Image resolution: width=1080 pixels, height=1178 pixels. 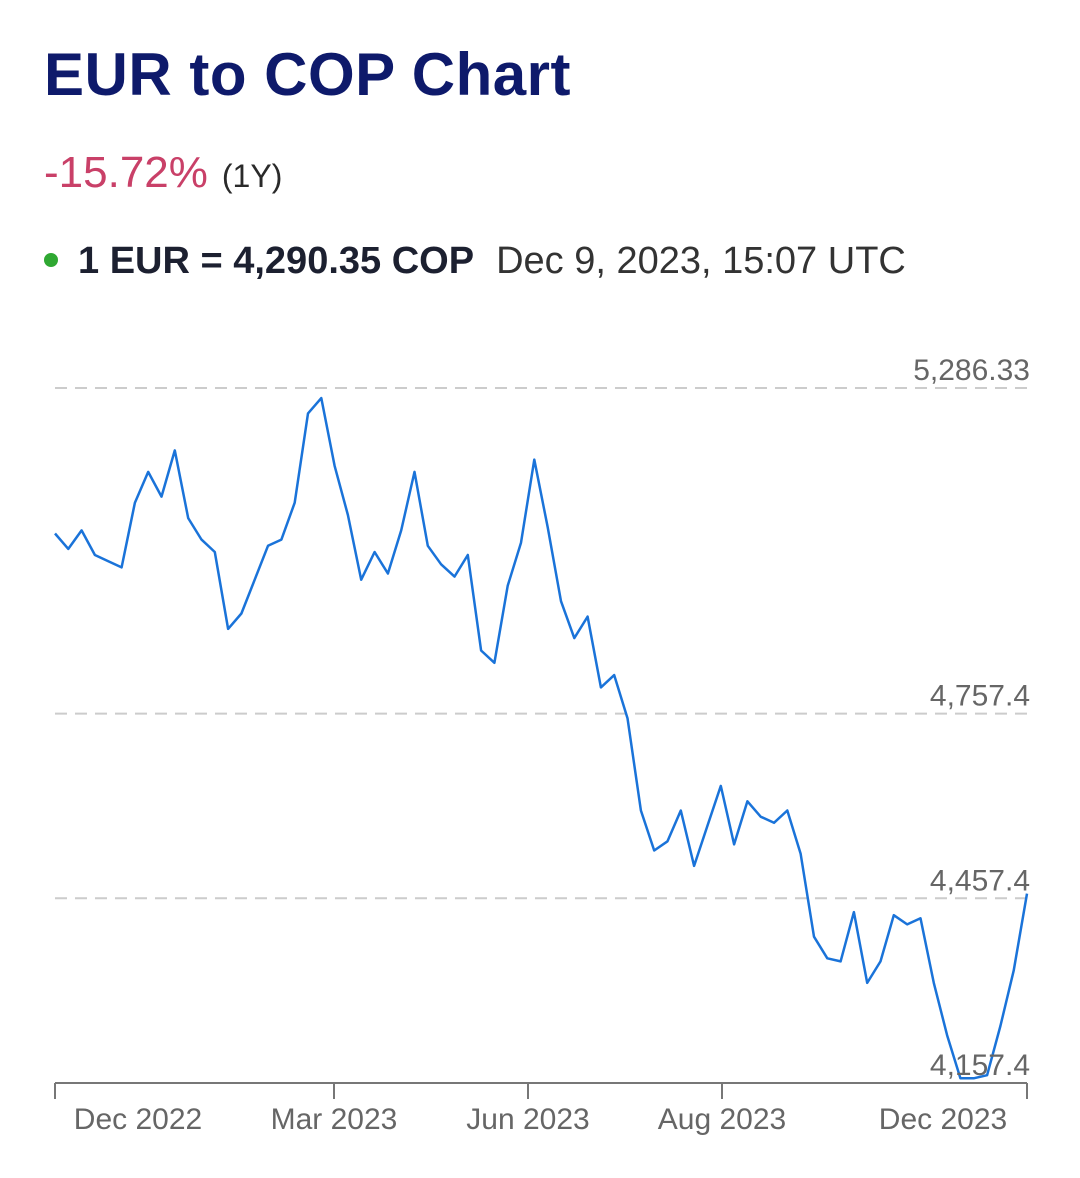 I want to click on percent-change: -15.72%, so click(x=126, y=172).